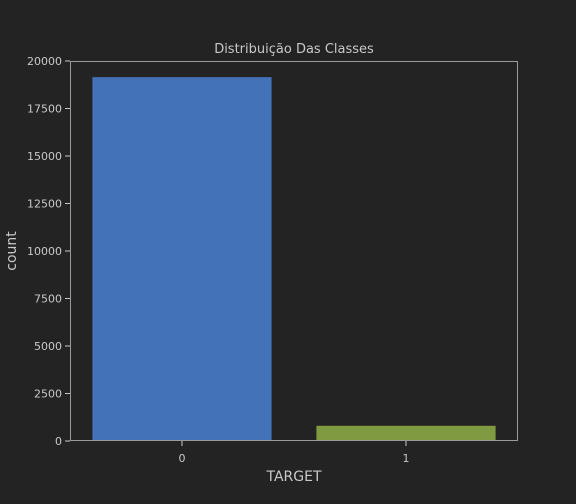  What do you see at coordinates (48, 299) in the screenshot?
I see `y-tick-label: 7500` at bounding box center [48, 299].